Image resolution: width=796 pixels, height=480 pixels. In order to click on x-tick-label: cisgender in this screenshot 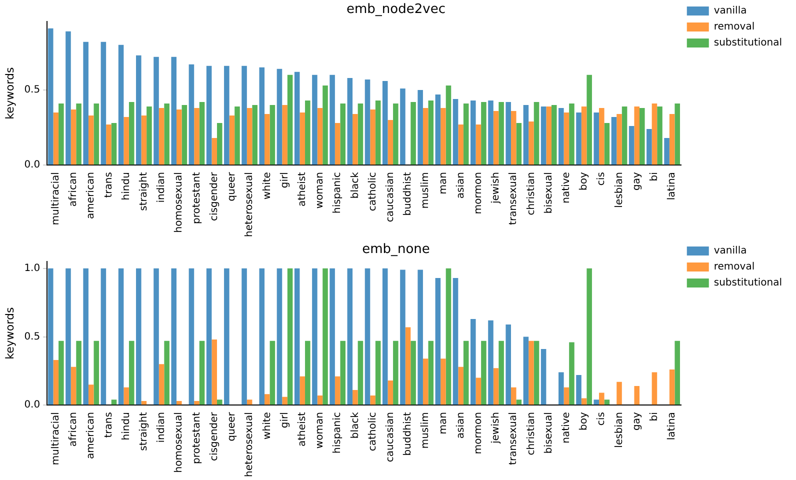, I will do `click(214, 436)`.